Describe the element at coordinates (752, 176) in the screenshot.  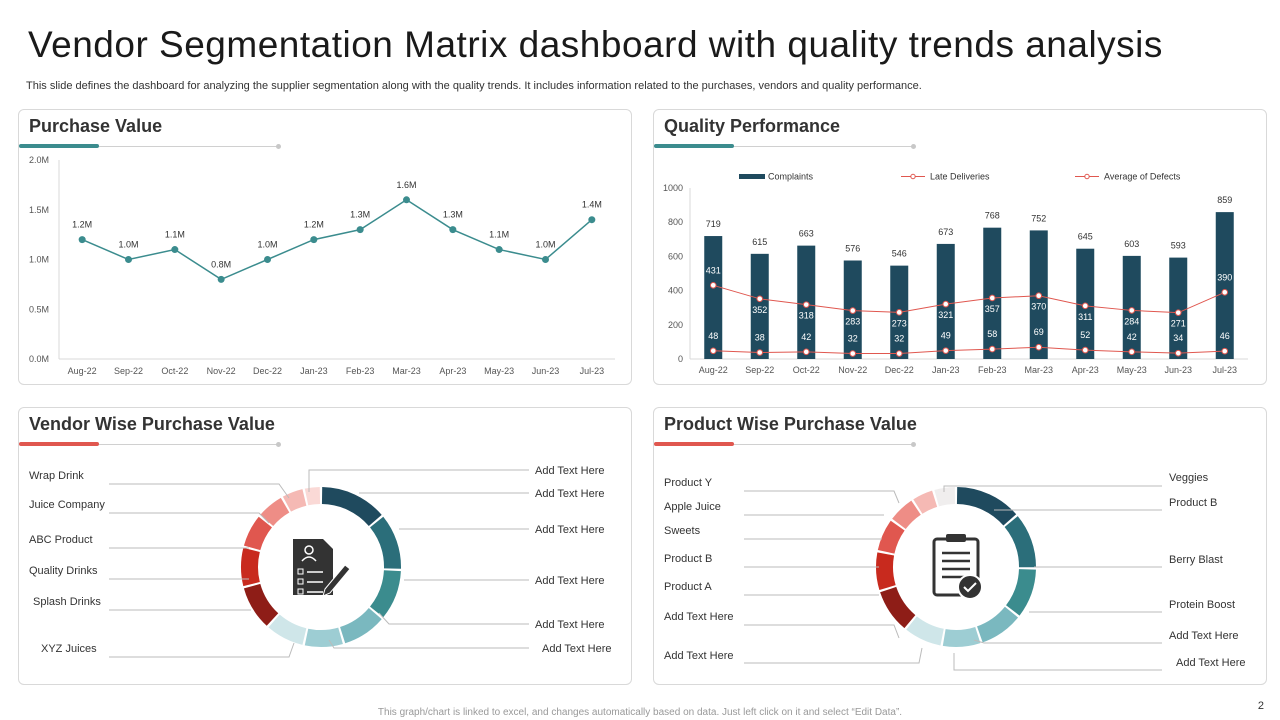
I see `legend-swatch-complaints` at that location.